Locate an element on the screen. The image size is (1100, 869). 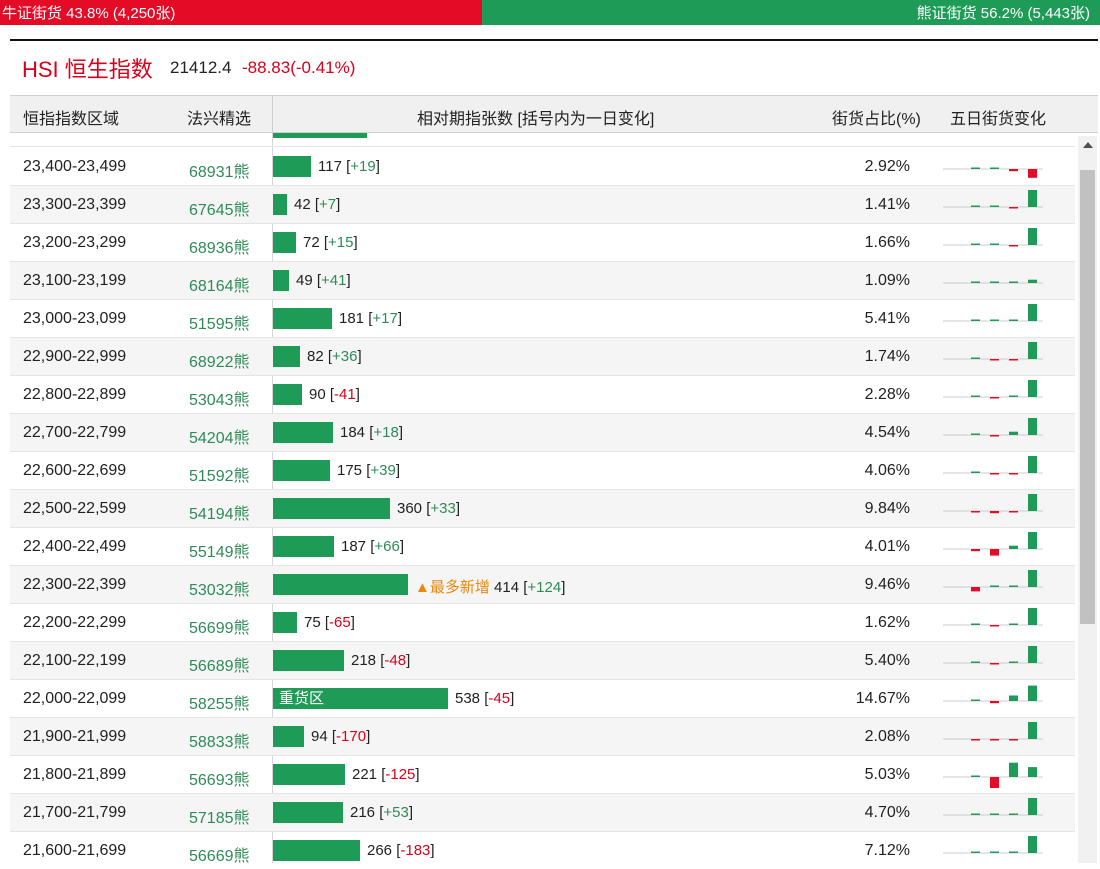
index-change: -88.83(-0.41%) is located at coordinates (299, 67).